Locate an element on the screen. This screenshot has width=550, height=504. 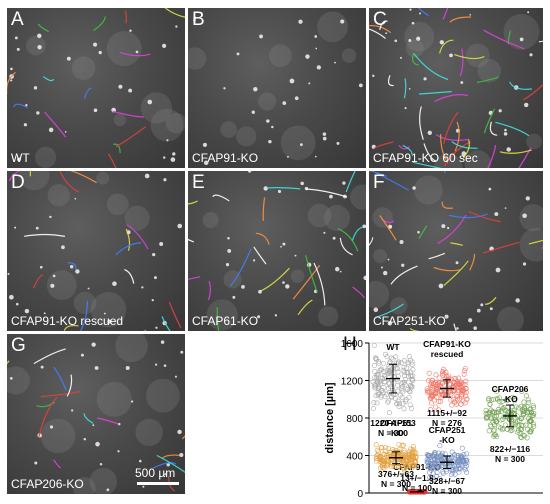
panel-b: B CFAP91-KO is located at coordinates (277, 88).